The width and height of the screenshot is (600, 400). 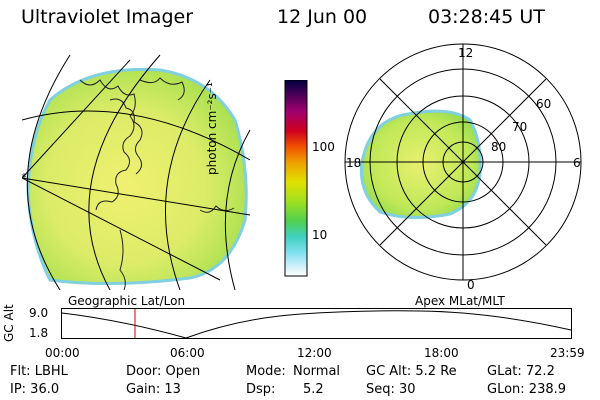 I want to click on timeline-ytick-high: 9.0, so click(x=39, y=313).